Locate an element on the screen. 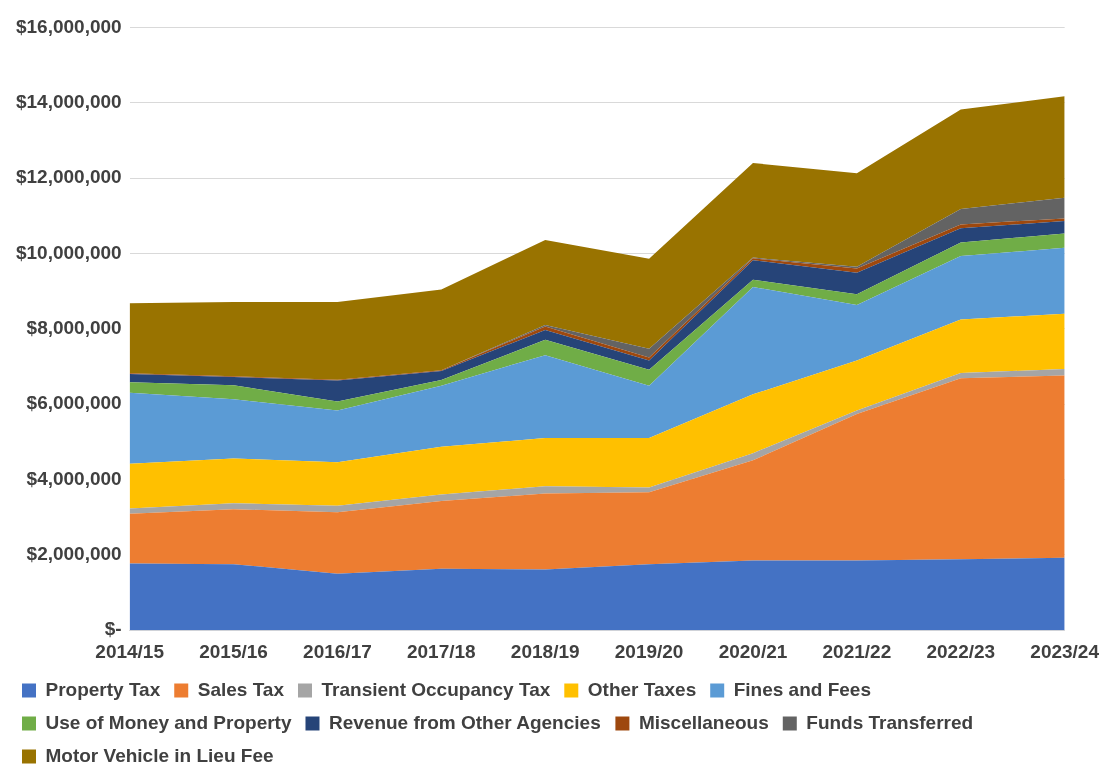  legend-label: Other Taxes is located at coordinates (642, 689).